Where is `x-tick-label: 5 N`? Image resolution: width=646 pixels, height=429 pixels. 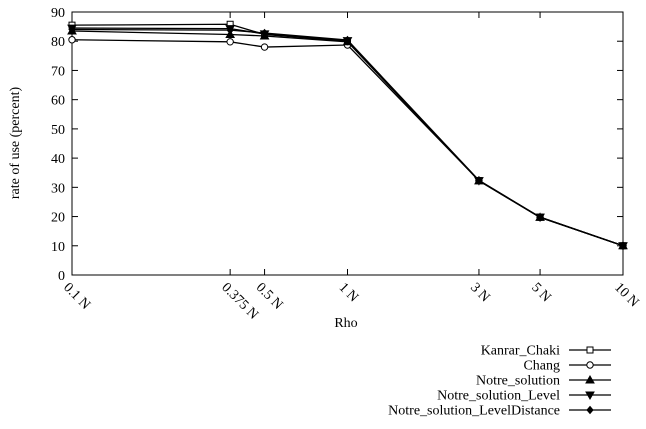
x-tick-label: 5 N is located at coordinates (540, 292).